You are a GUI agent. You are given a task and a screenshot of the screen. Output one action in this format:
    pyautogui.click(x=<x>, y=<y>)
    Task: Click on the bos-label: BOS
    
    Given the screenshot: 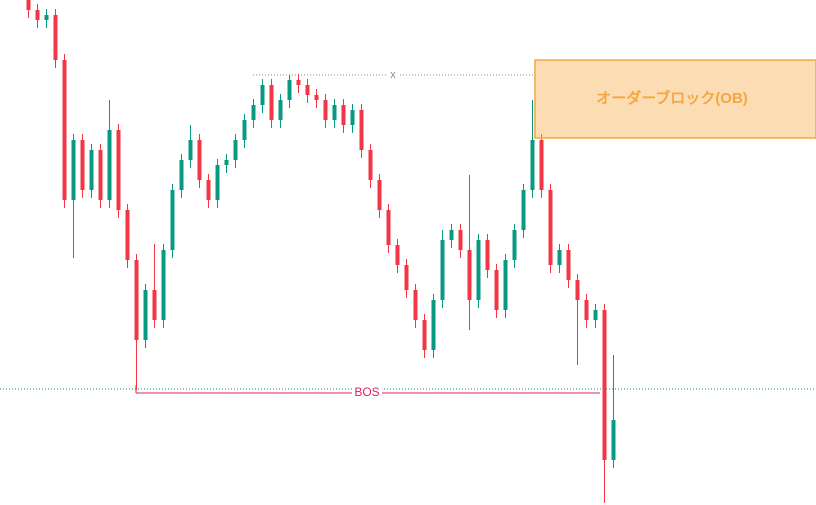 What is the action you would take?
    pyautogui.click(x=366, y=392)
    